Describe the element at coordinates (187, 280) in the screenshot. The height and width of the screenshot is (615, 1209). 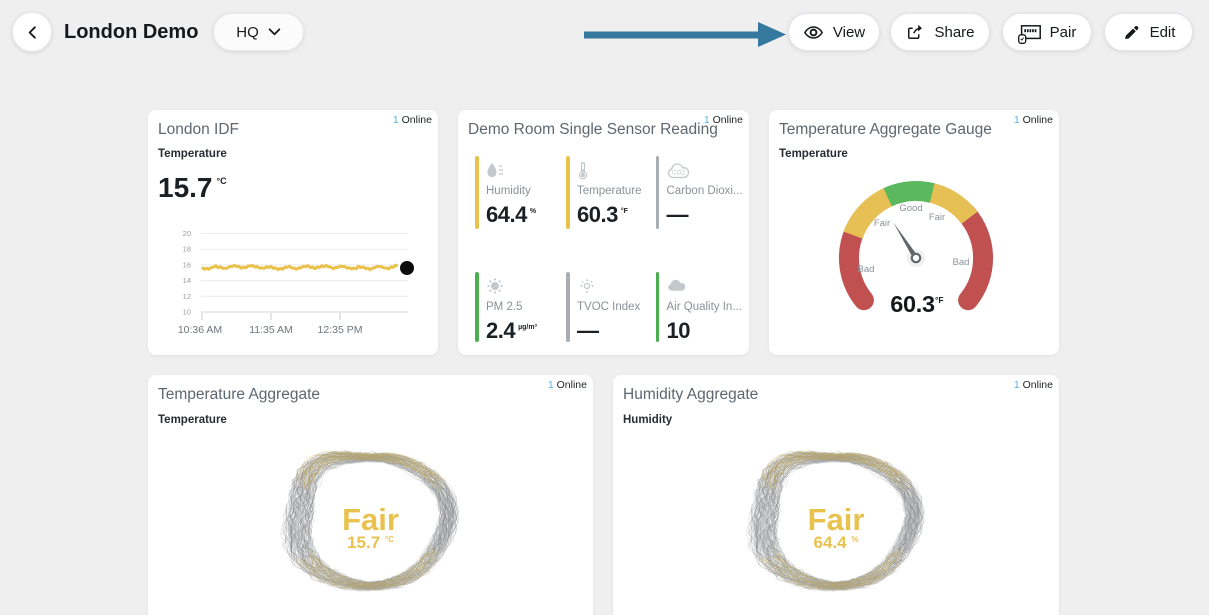
I see `svg-text: 14` at that location.